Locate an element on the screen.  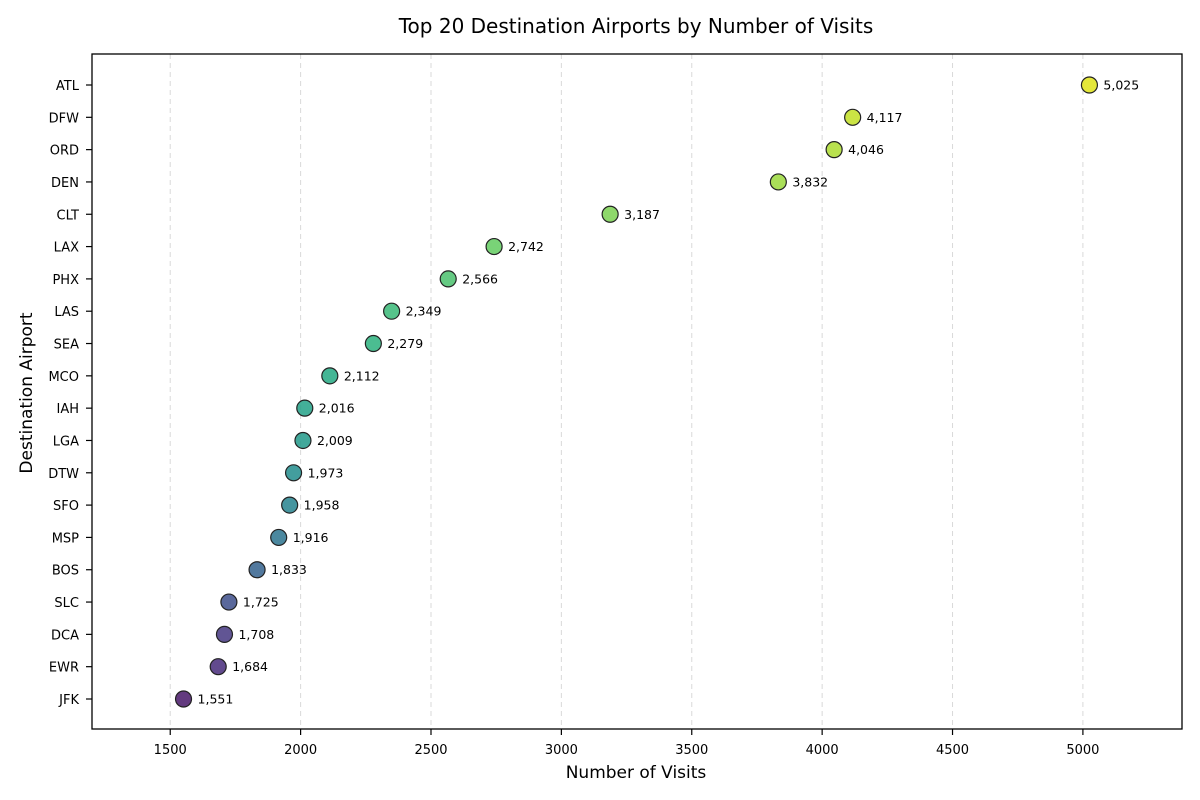
y-tick-label-las: LAS is located at coordinates (66, 312).